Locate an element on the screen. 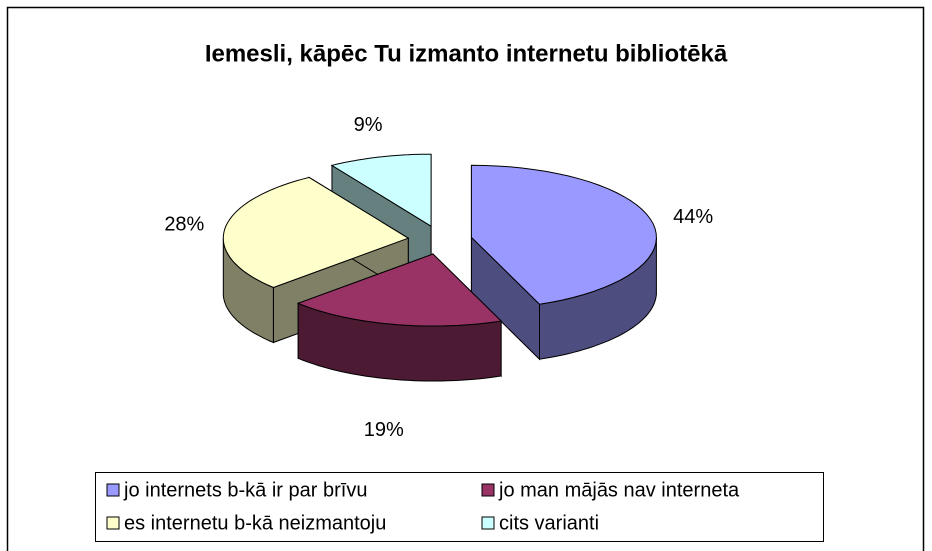  legend-label: jo internets b-kā ir par brīvu is located at coordinates (245, 490).